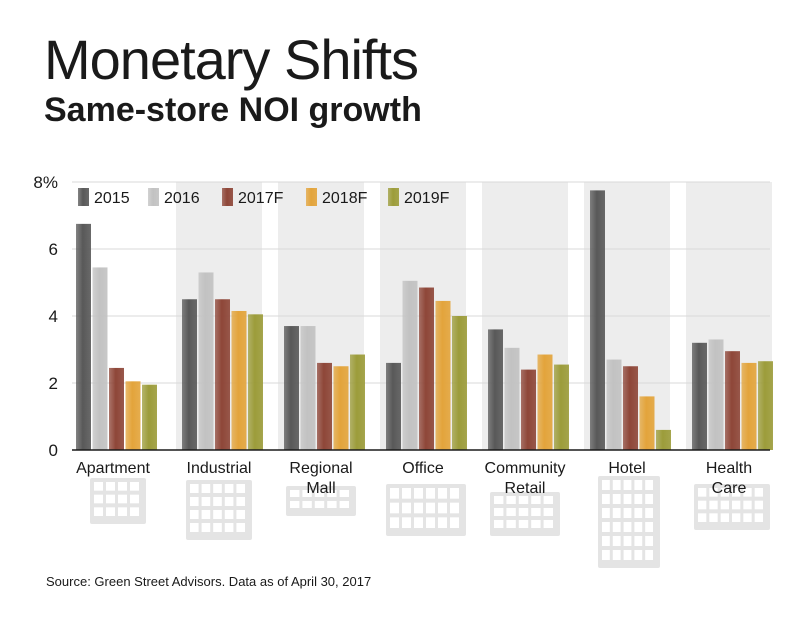  I want to click on legend-item-2015: 2015, so click(104, 197).